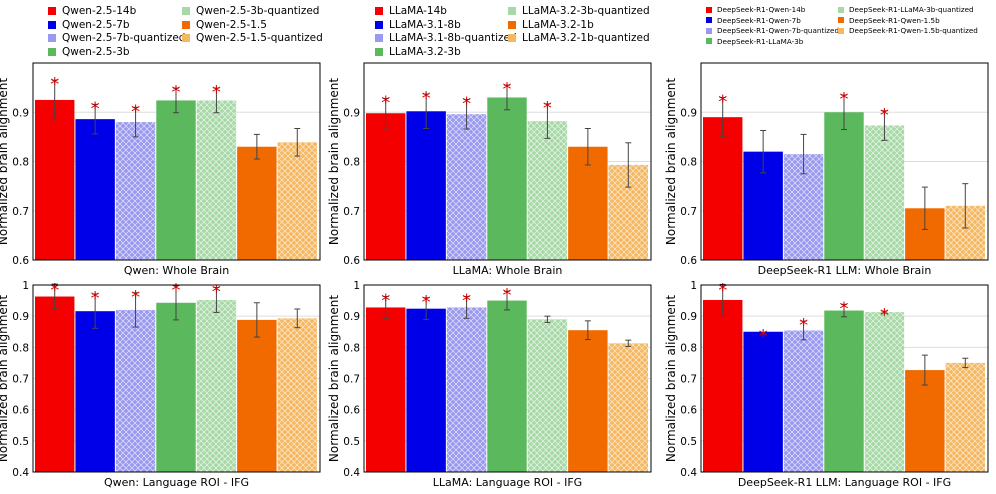 The height and width of the screenshot is (494, 996). I want to click on legend-label: Qwen-2.5-3b-quantized, so click(258, 11).